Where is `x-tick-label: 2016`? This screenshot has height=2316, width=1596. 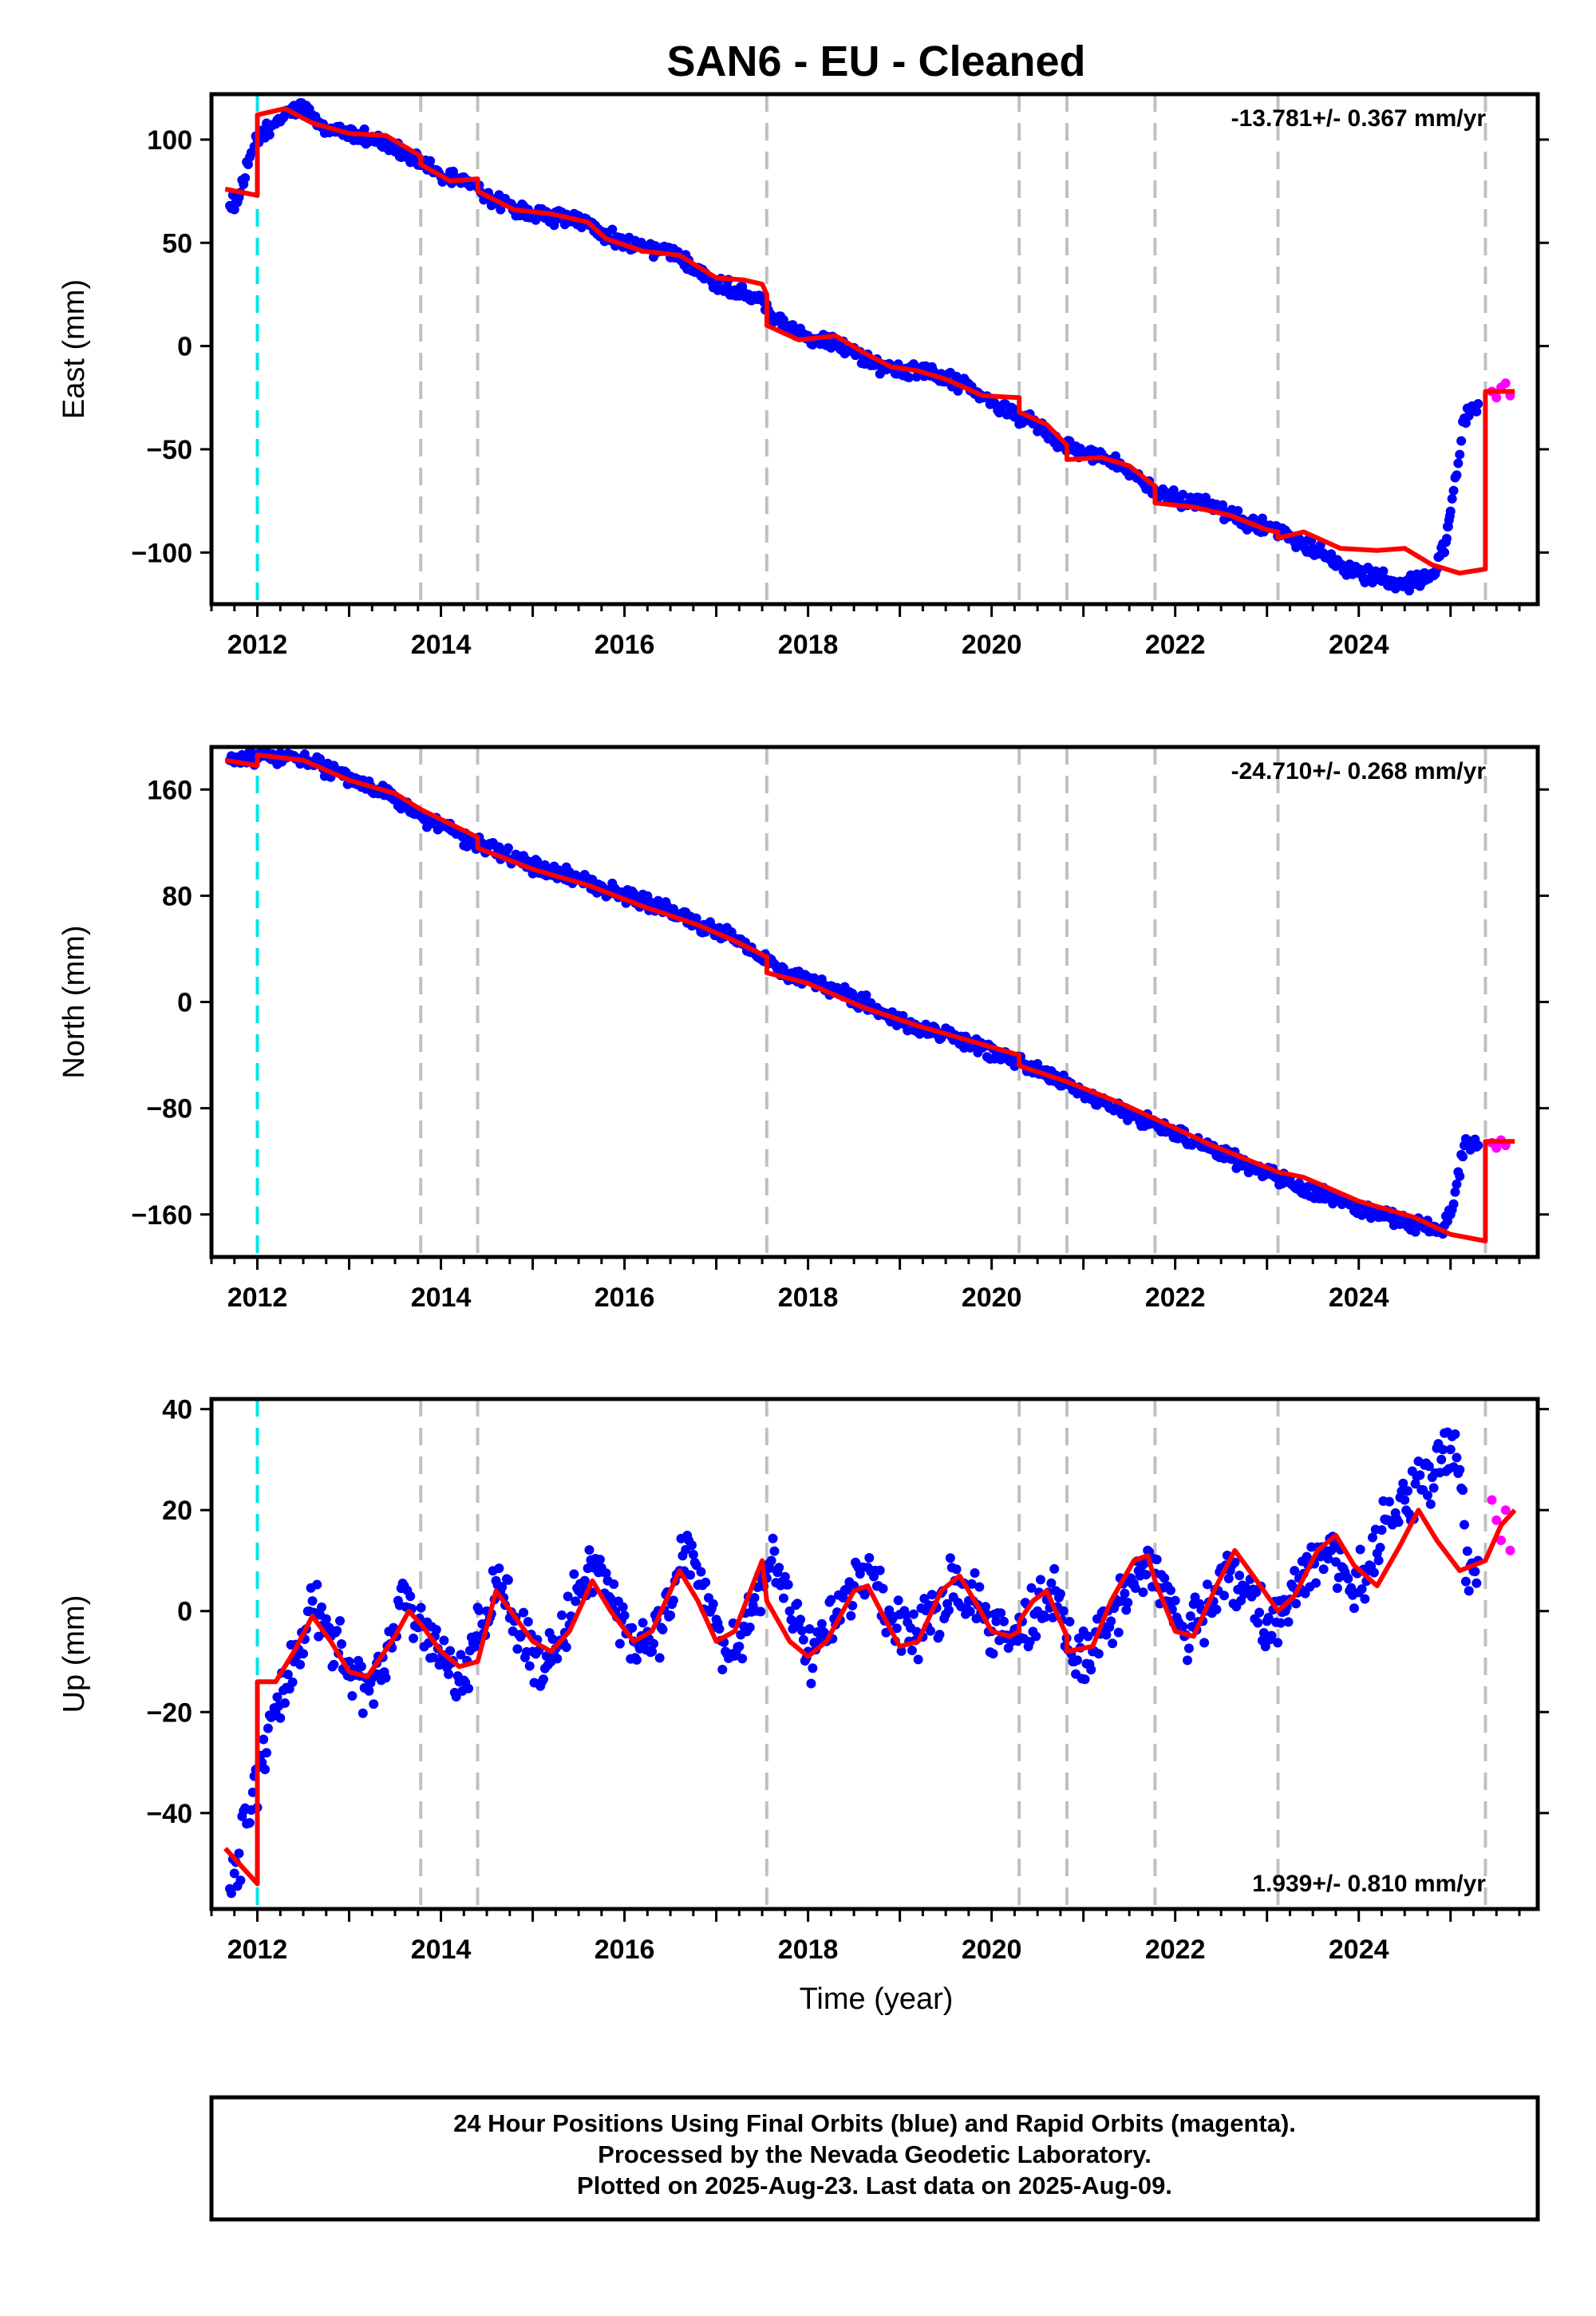 x-tick-label: 2016 is located at coordinates (625, 645).